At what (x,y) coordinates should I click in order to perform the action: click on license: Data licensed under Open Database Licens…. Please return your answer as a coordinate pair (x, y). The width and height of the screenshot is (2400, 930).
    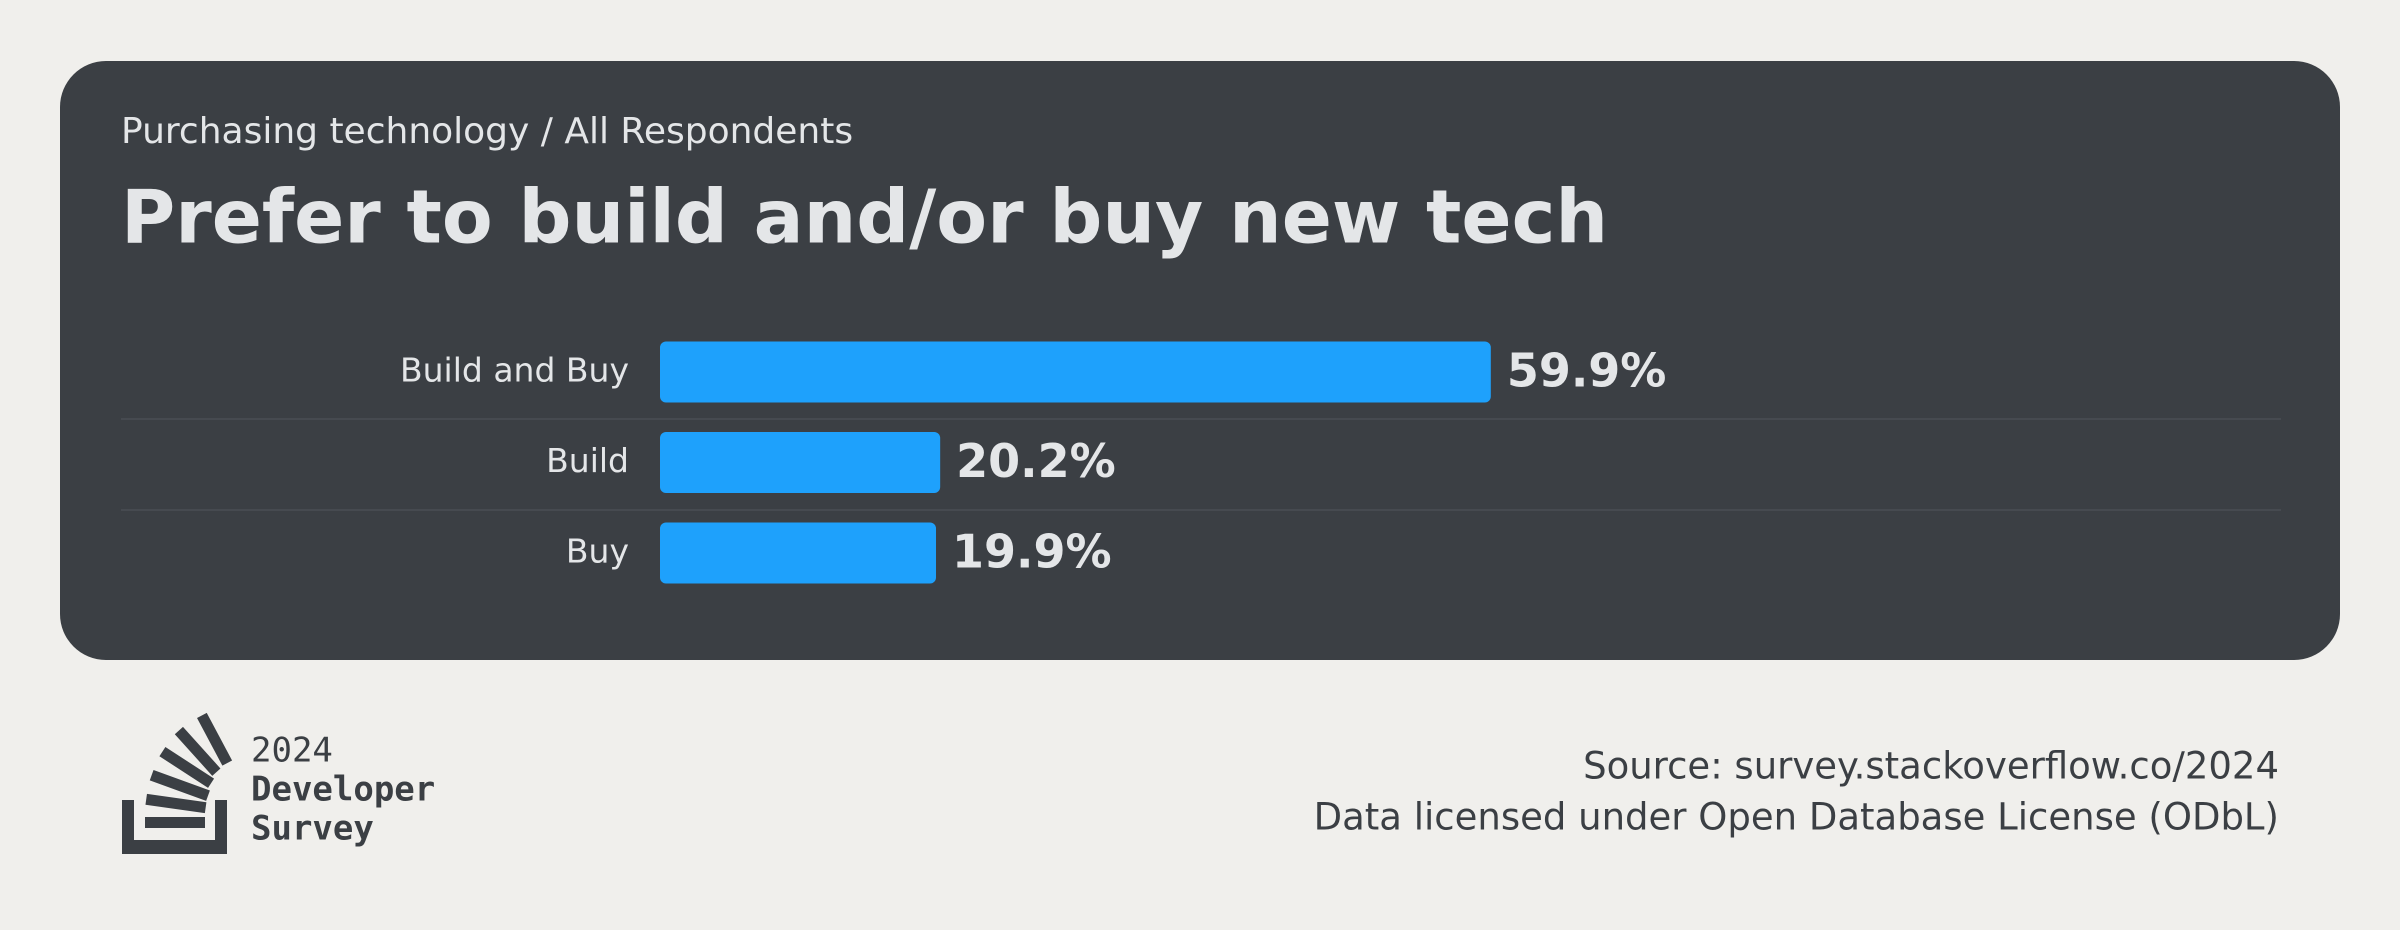
    Looking at the image, I should click on (1796, 817).